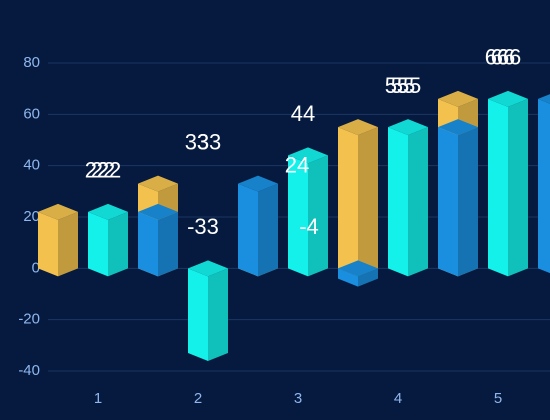 Image resolution: width=550 pixels, height=420 pixels. I want to click on y-tick-label: 40, so click(31, 165).